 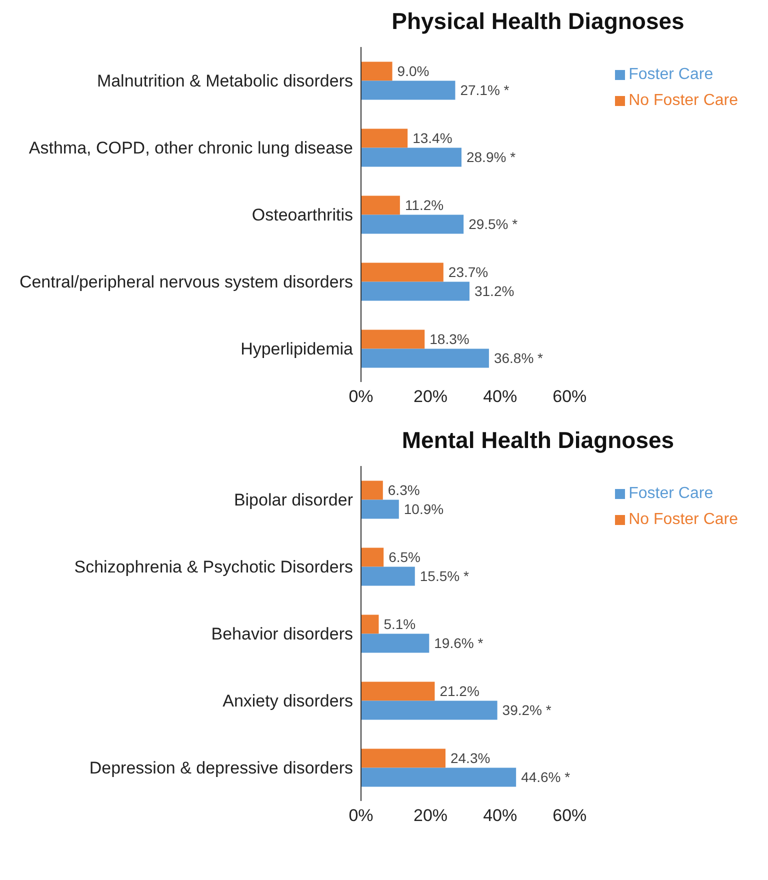 What do you see at coordinates (470, 758) in the screenshot?
I see `data-label: 24.3%` at bounding box center [470, 758].